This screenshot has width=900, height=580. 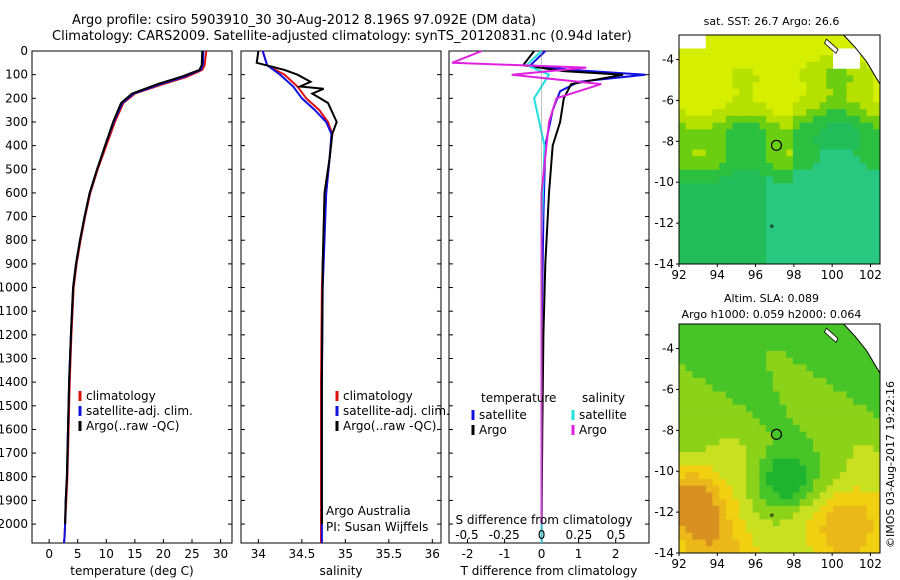 I want to click on sla-map-group, so click(x=778, y=439).